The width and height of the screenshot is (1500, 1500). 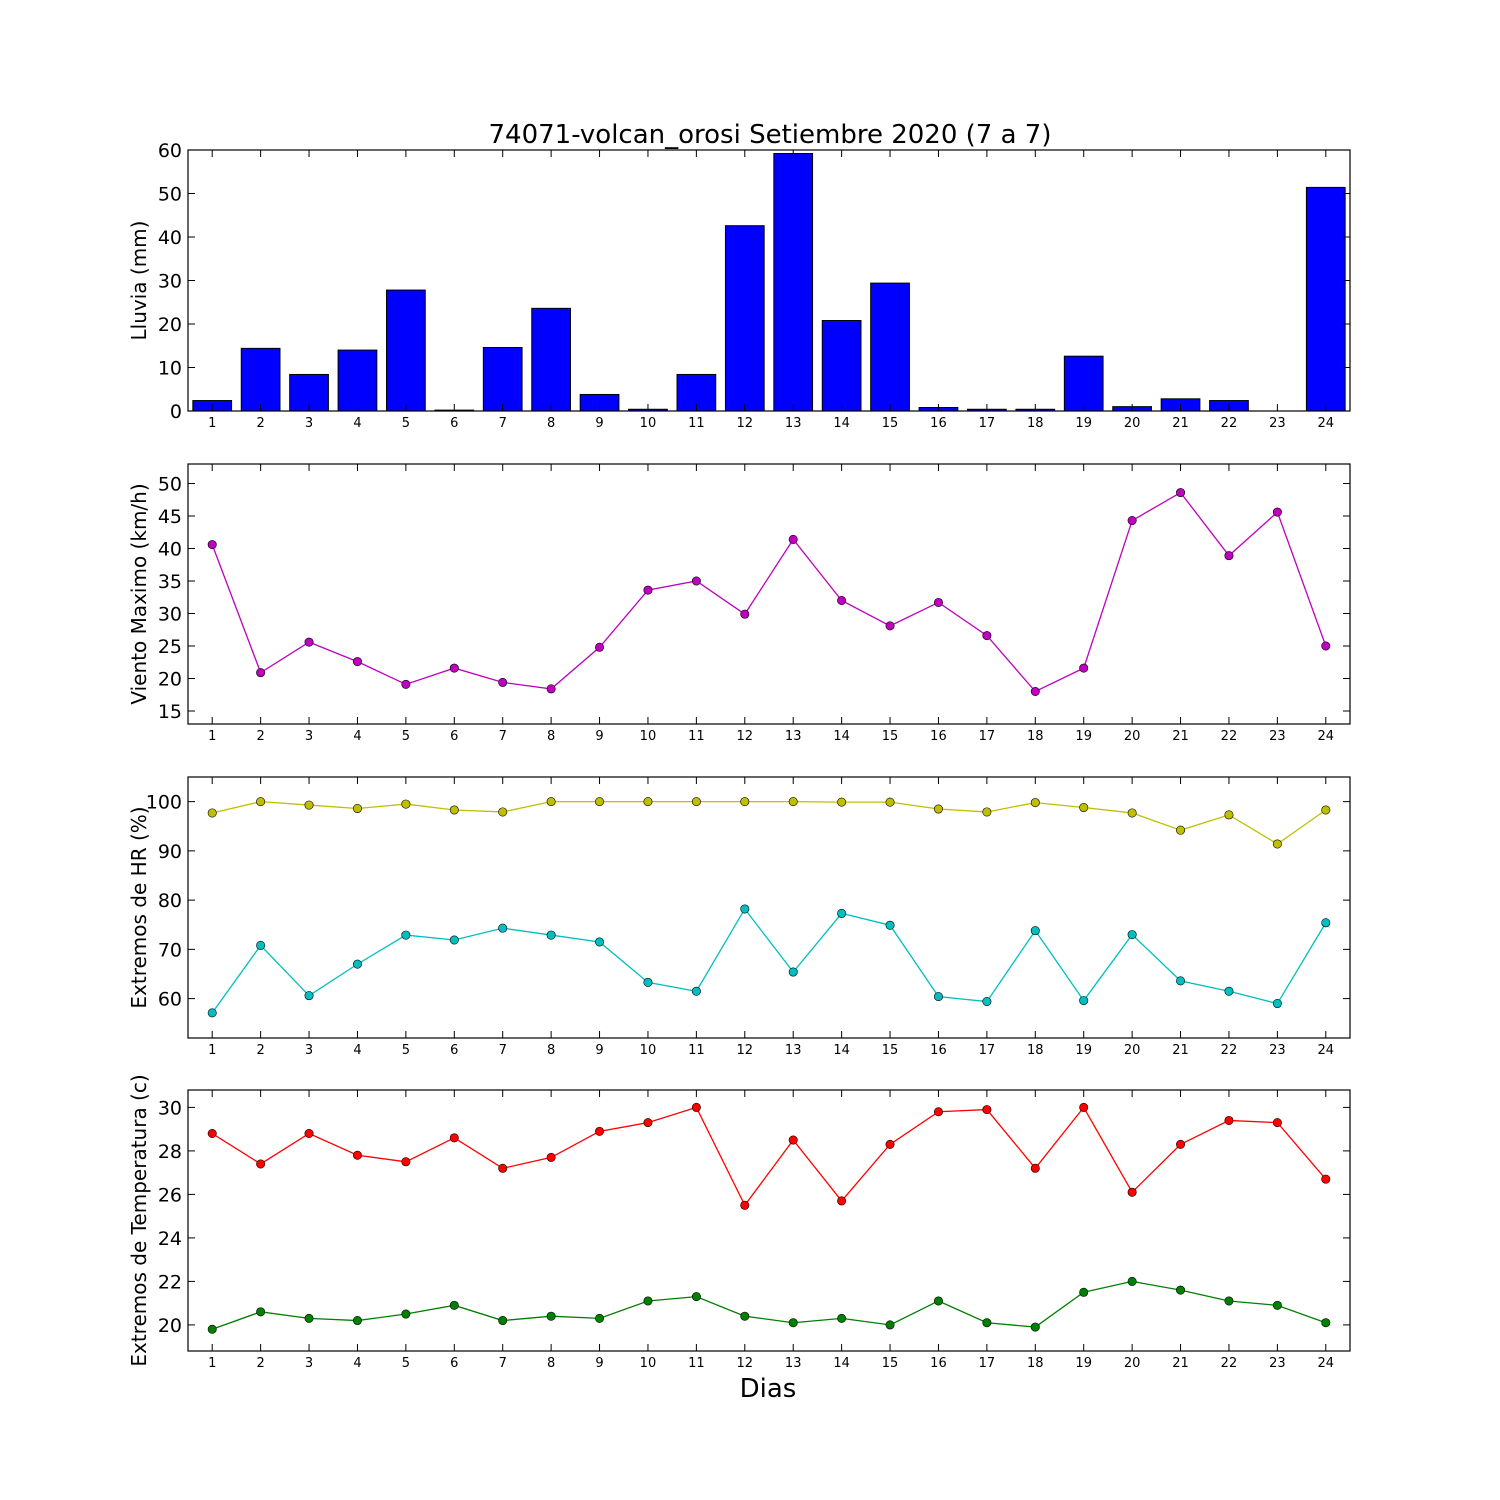 I want to click on ytick-label: 25, so click(x=170, y=647).